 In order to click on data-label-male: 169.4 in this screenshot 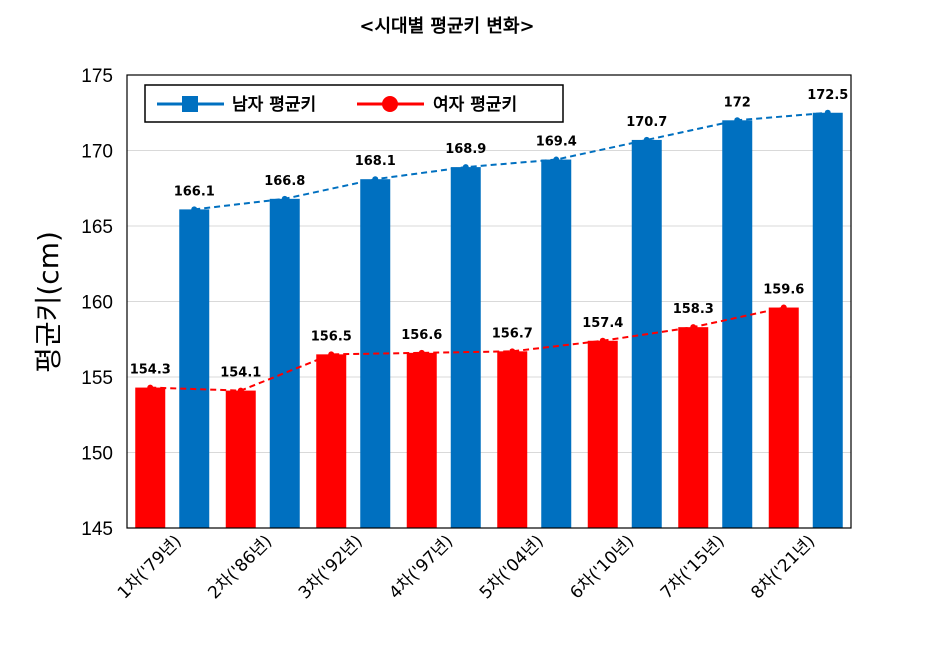, I will do `click(556, 142)`.